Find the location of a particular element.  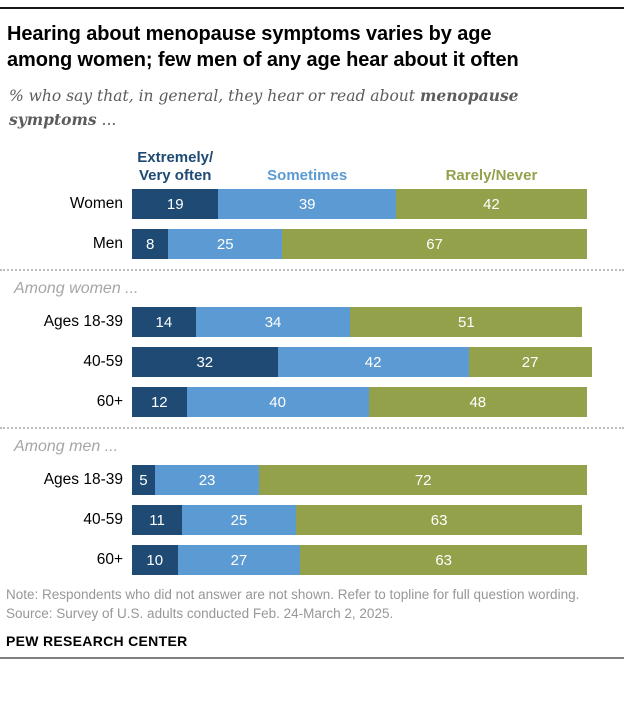

bar-value-label: 11 is located at coordinates (157, 520).